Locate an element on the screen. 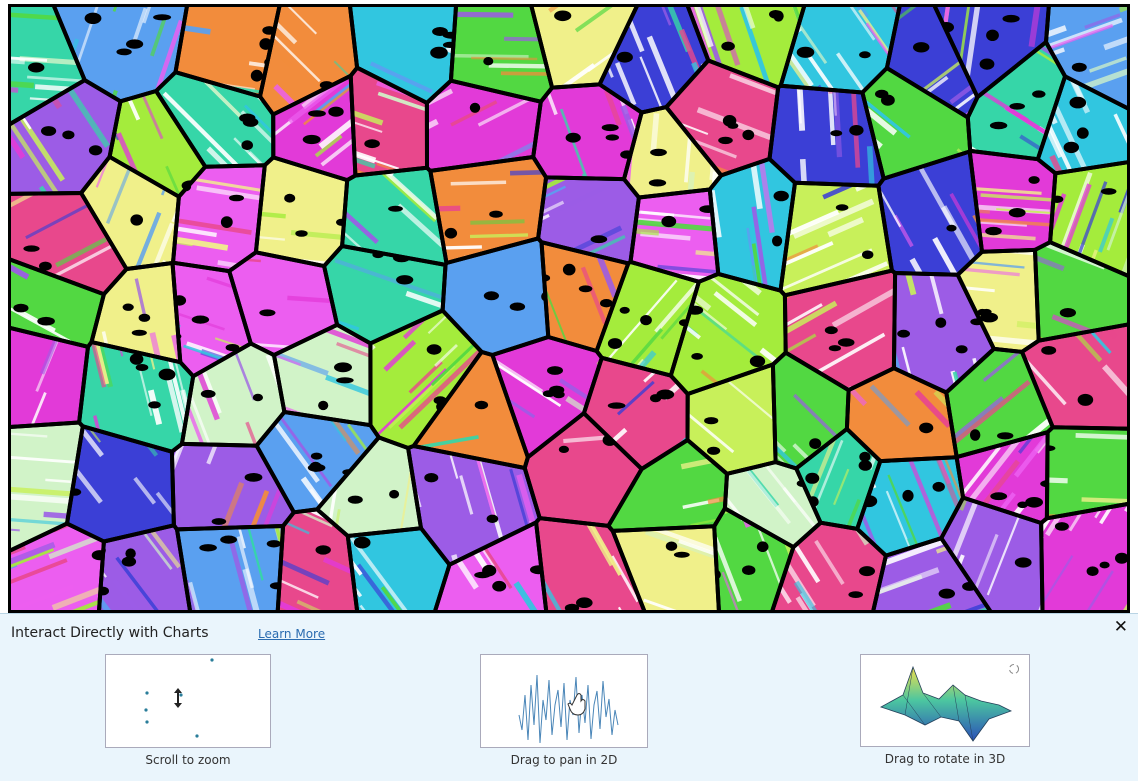 This screenshot has width=1138, height=781. scroll-zoom-thumbnail is located at coordinates (188, 701).